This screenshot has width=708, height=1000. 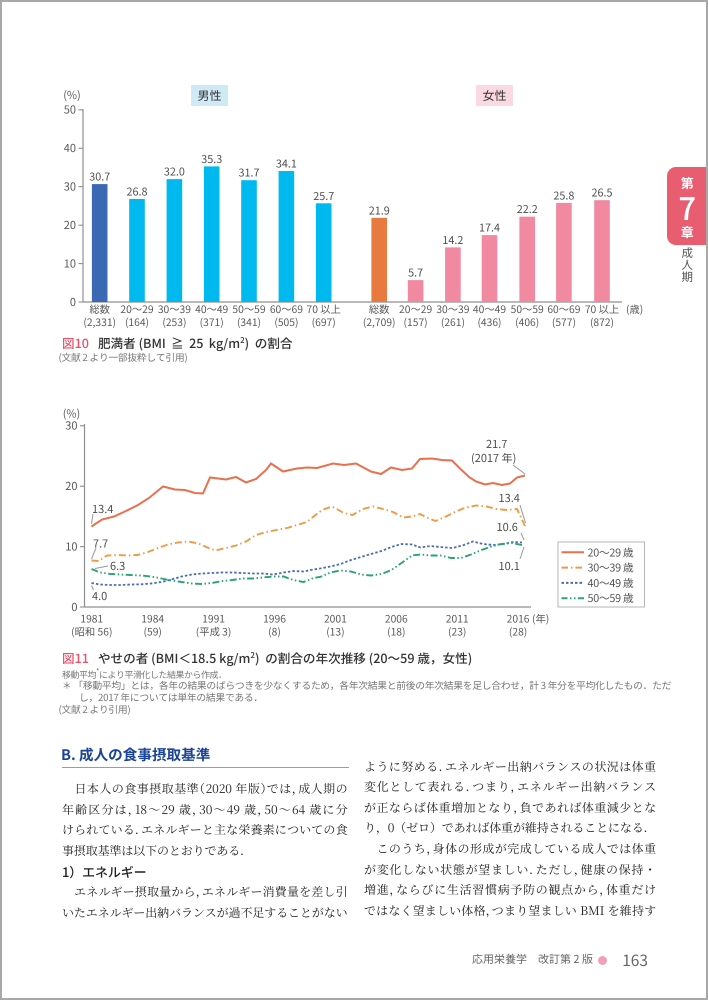 I want to click on svg-text: (436), so click(x=489, y=321).